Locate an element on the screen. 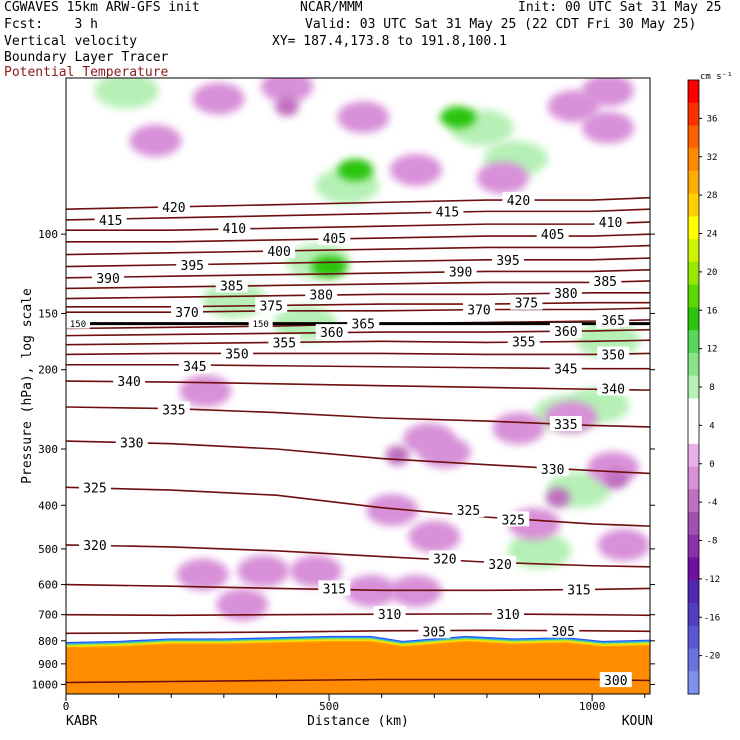 Image resolution: width=740 pixels, height=740 pixels. colorbar-label: -12 is located at coordinates (712, 580).